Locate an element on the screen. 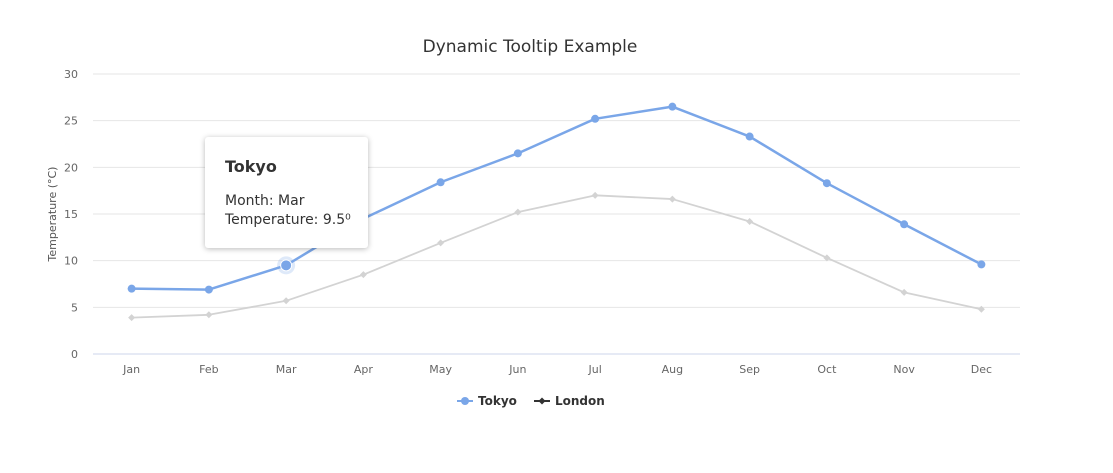 The width and height of the screenshot is (1113, 473). x-tick-label: Aug is located at coordinates (672, 369).